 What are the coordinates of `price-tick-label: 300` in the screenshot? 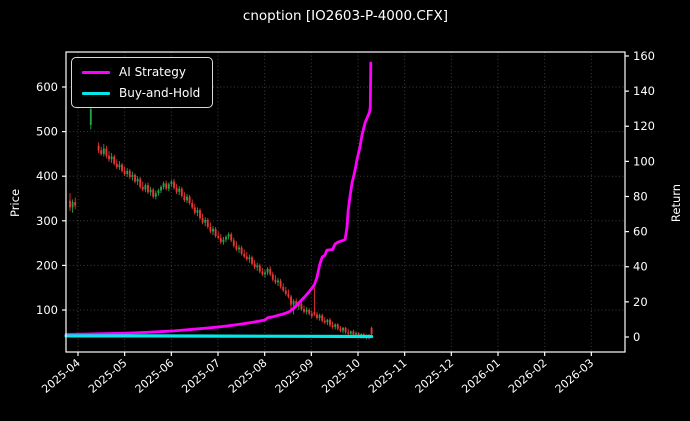 It's located at (47, 221).